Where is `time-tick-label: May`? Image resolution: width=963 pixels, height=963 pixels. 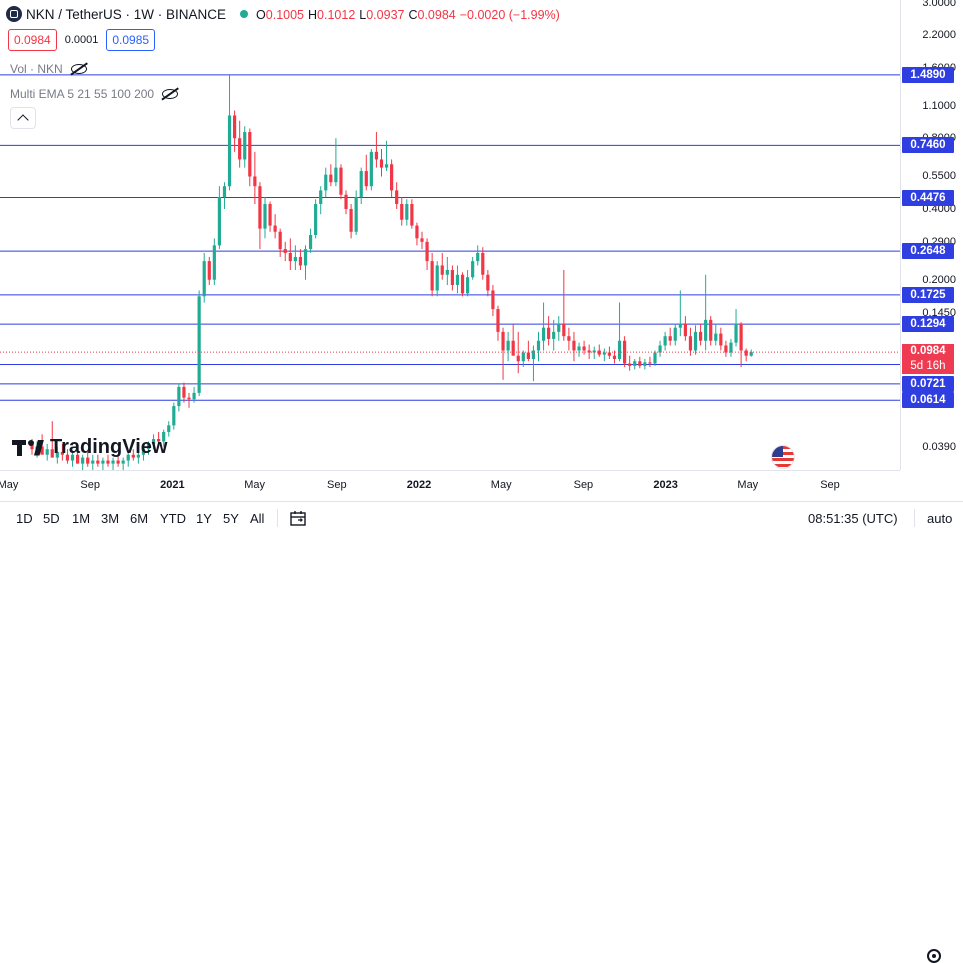 time-tick-label: May is located at coordinates (9, 485).